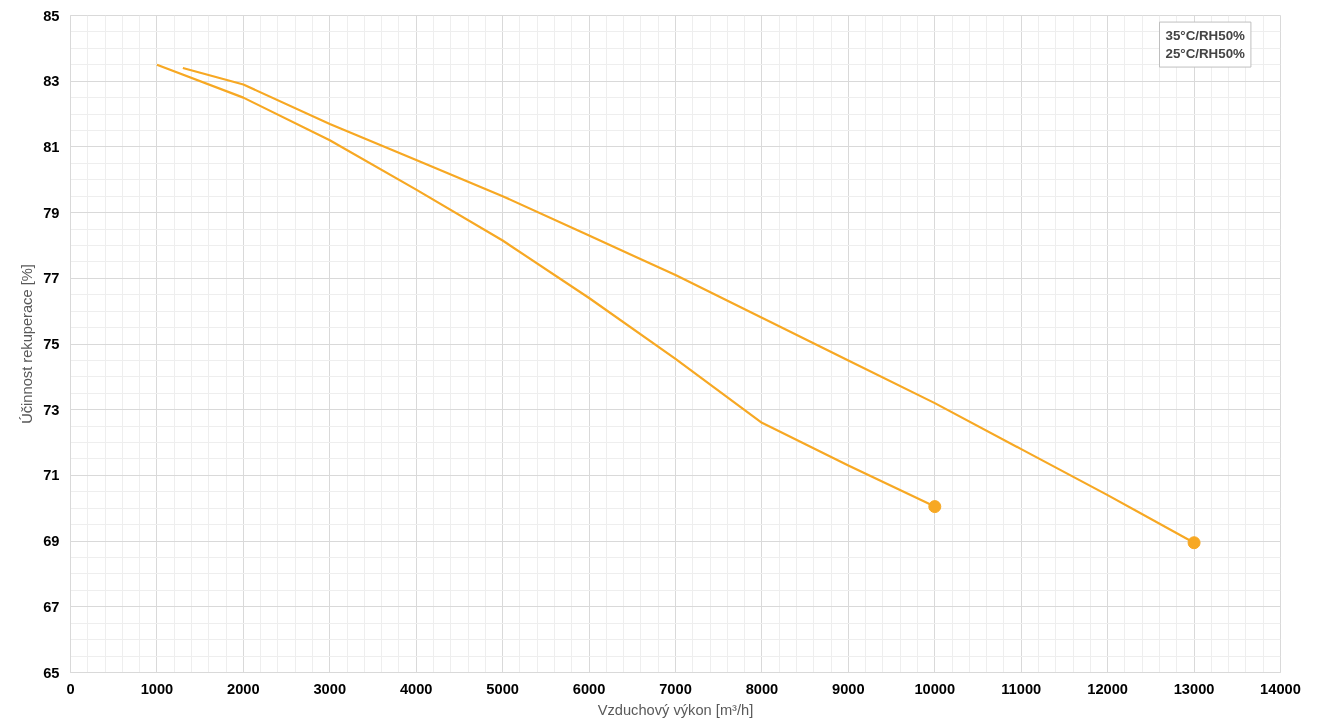 Image resolution: width=1317 pixels, height=727 pixels. I want to click on x-tick-label: 0, so click(70, 688).